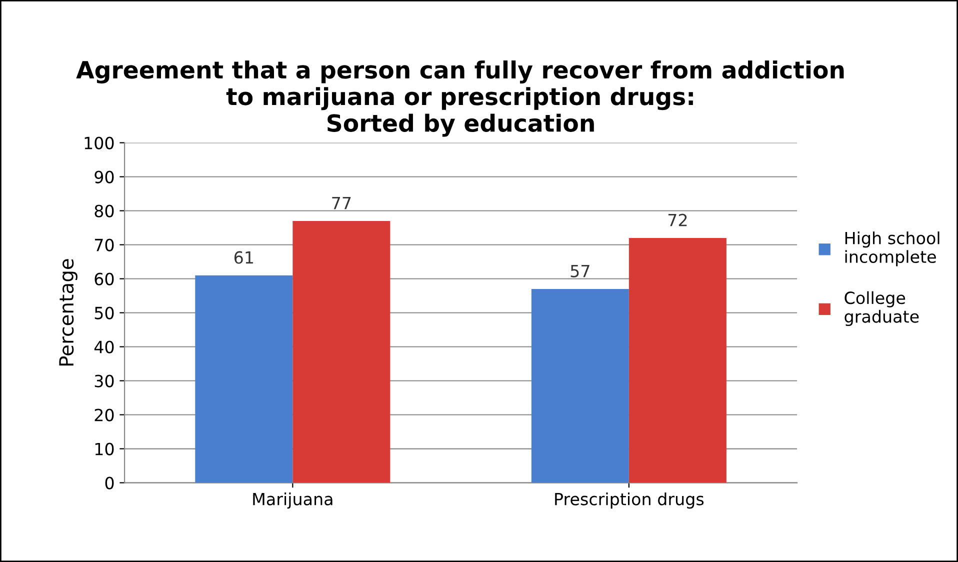  What do you see at coordinates (104, 415) in the screenshot?
I see `y-tick-label: 20` at bounding box center [104, 415].